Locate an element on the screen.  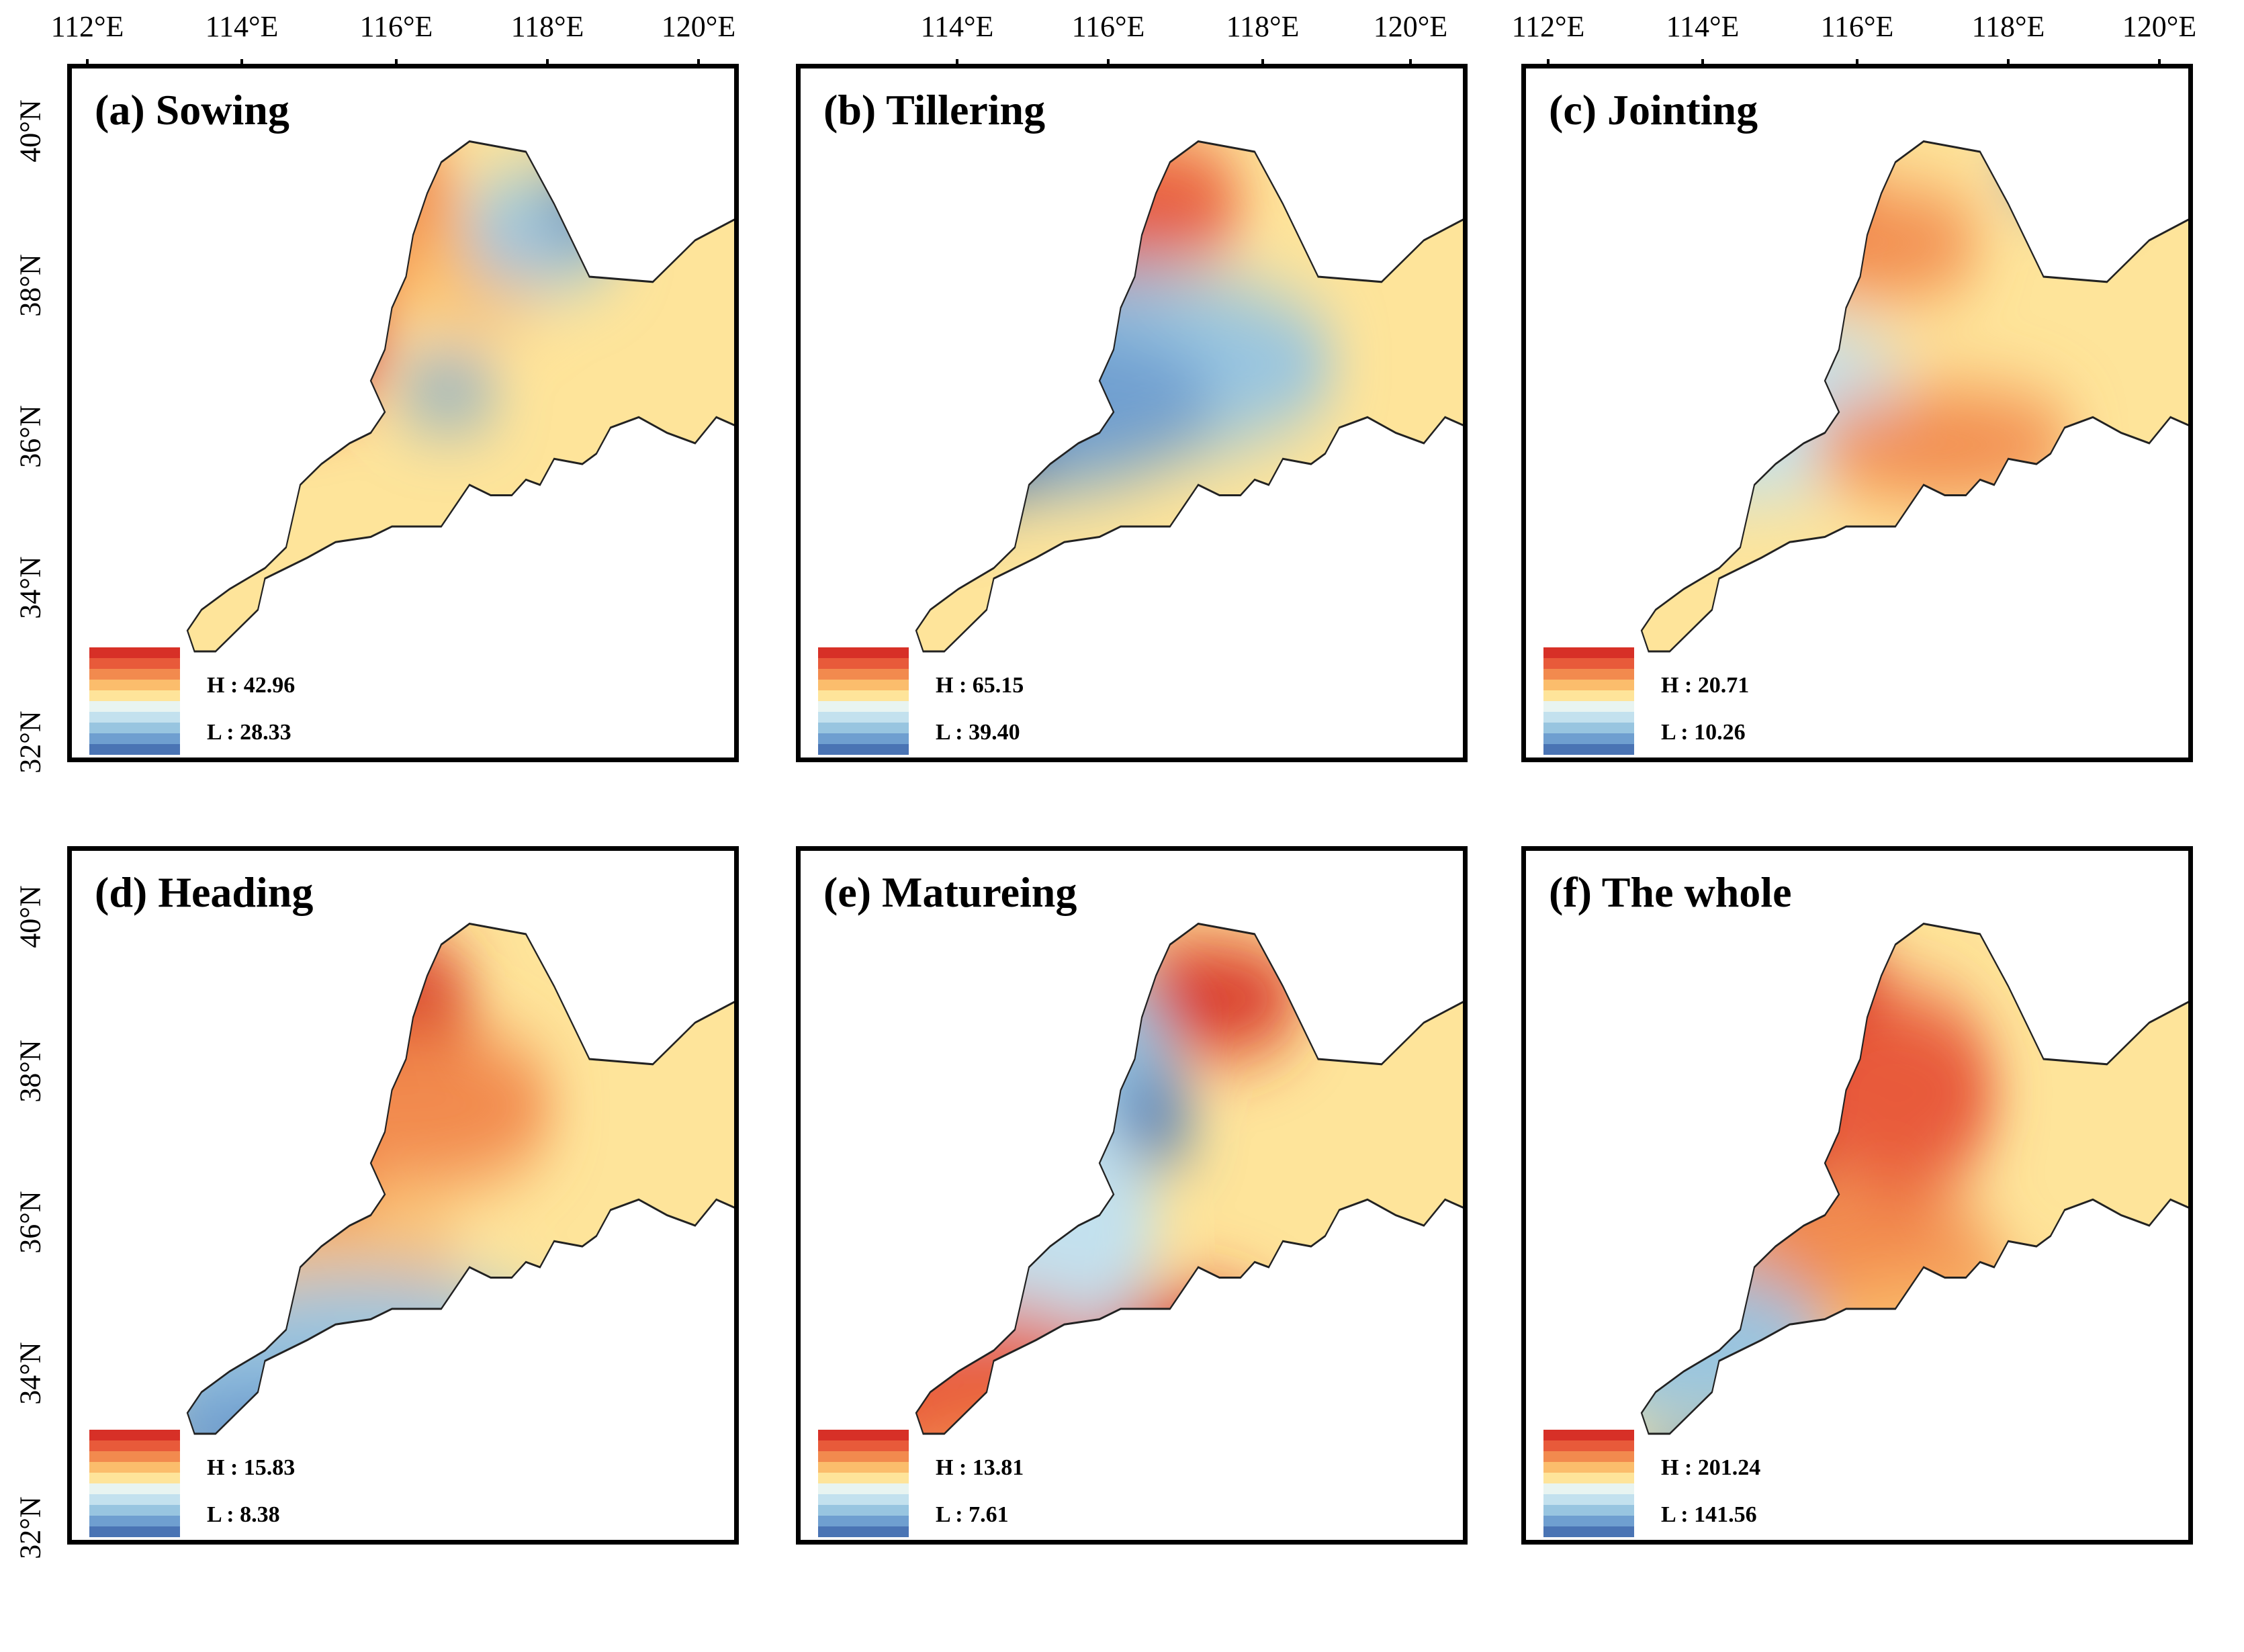
legend-low-label: L : 141.56 is located at coordinates (1709, 1514).